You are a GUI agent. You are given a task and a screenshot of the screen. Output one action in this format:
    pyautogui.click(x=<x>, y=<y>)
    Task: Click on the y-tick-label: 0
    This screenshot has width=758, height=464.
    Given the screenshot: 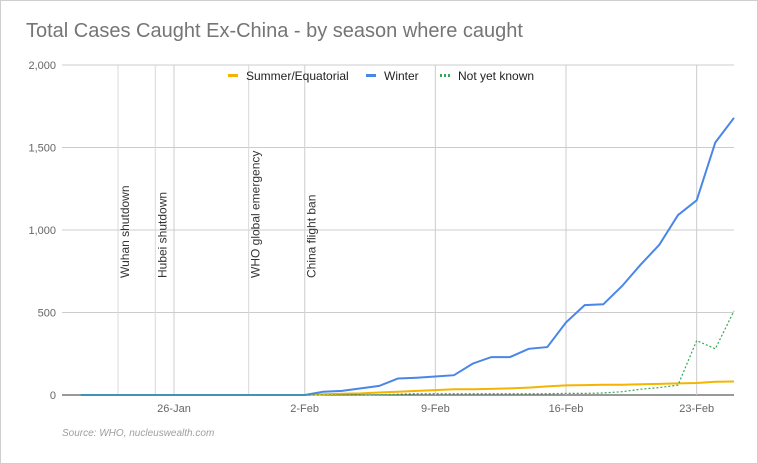 What is the action you would take?
    pyautogui.click(x=53, y=396)
    